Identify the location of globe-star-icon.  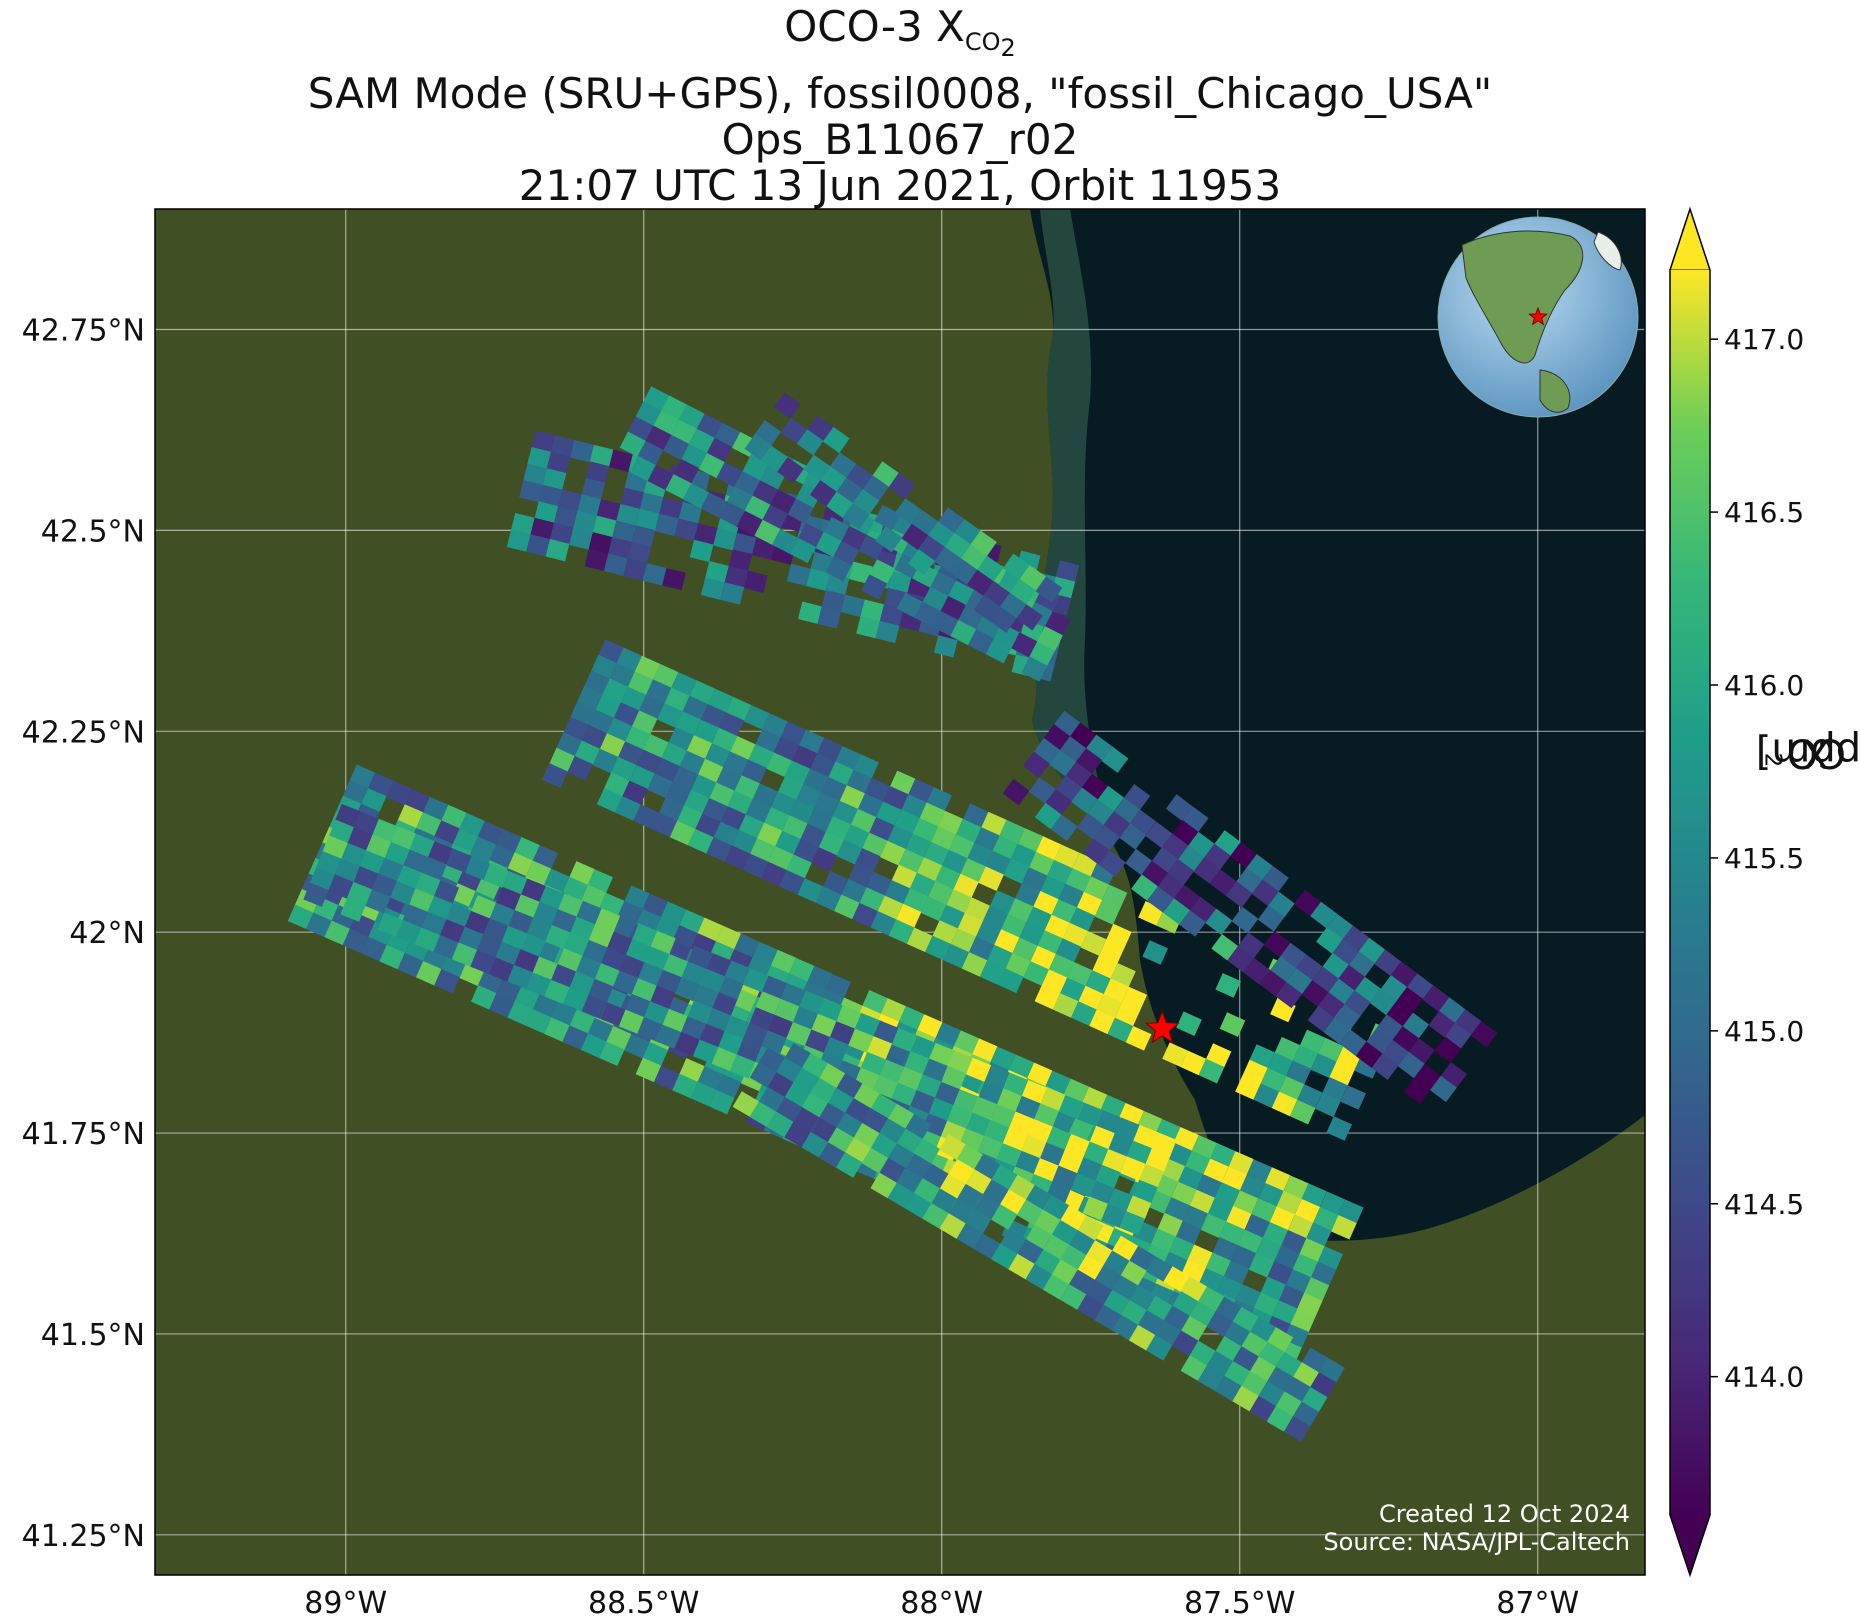
(1538, 316).